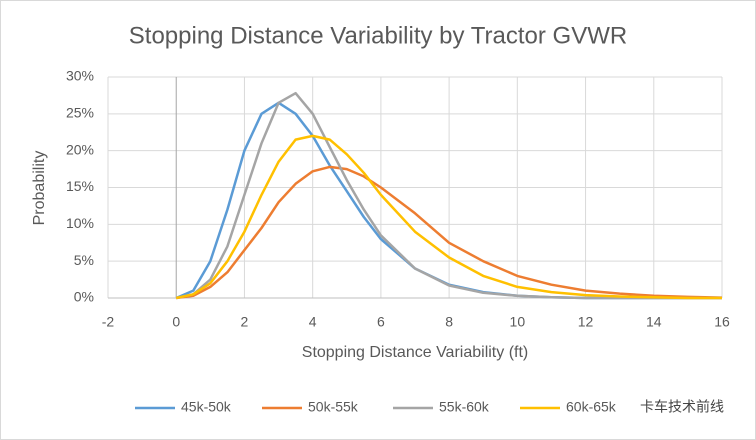 Image resolution: width=756 pixels, height=440 pixels. I want to click on x-tick-label: -2, so click(108, 322).